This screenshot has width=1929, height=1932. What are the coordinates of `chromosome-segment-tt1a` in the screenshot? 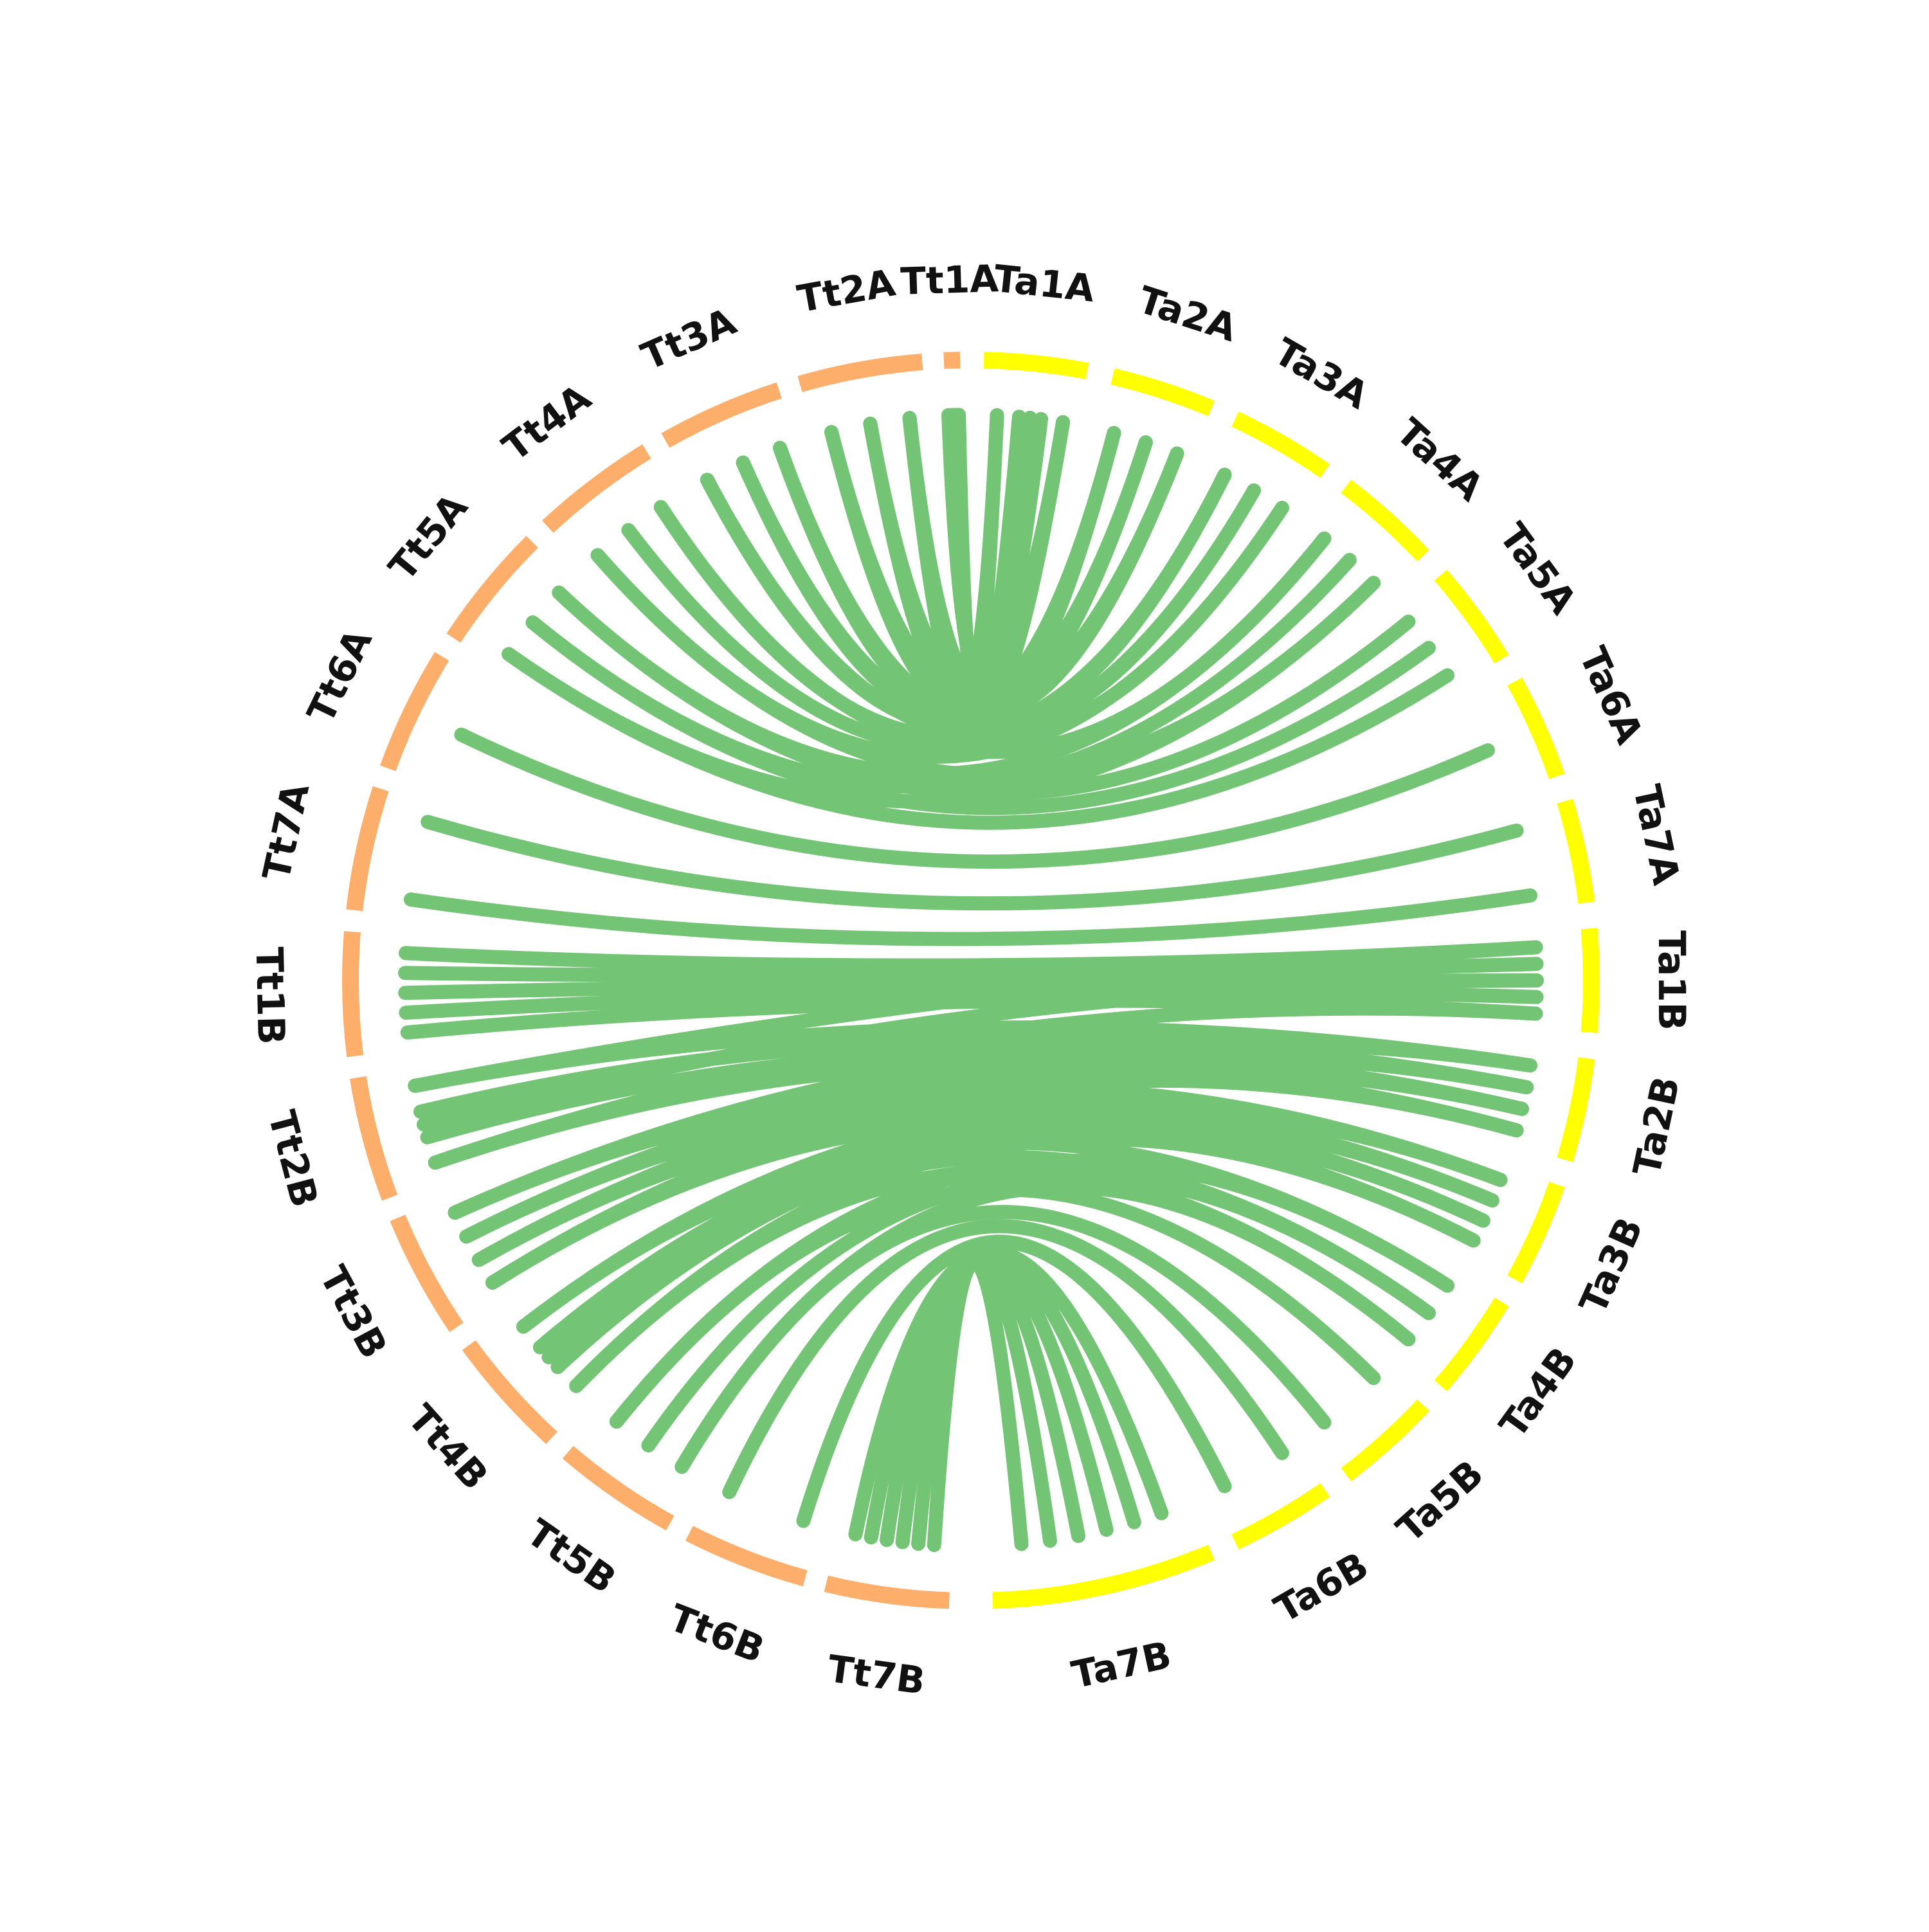 It's located at (952, 360).